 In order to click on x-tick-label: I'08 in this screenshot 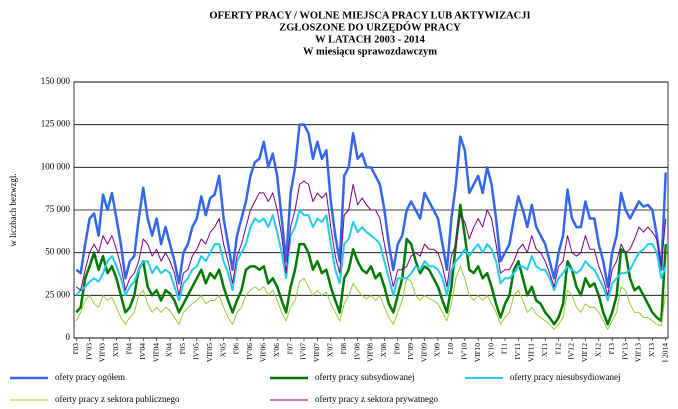, I will do `click(343, 349)`.